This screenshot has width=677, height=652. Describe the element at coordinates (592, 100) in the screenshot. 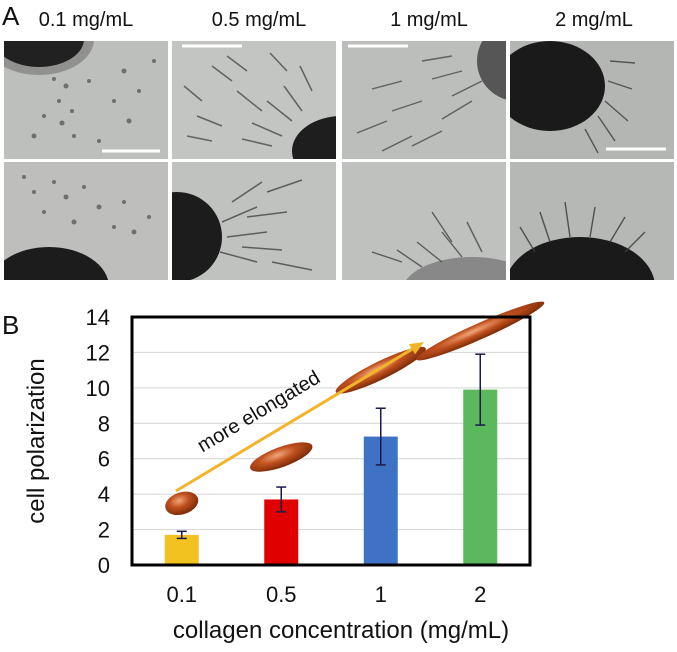

I see `micrograph-2-top` at that location.